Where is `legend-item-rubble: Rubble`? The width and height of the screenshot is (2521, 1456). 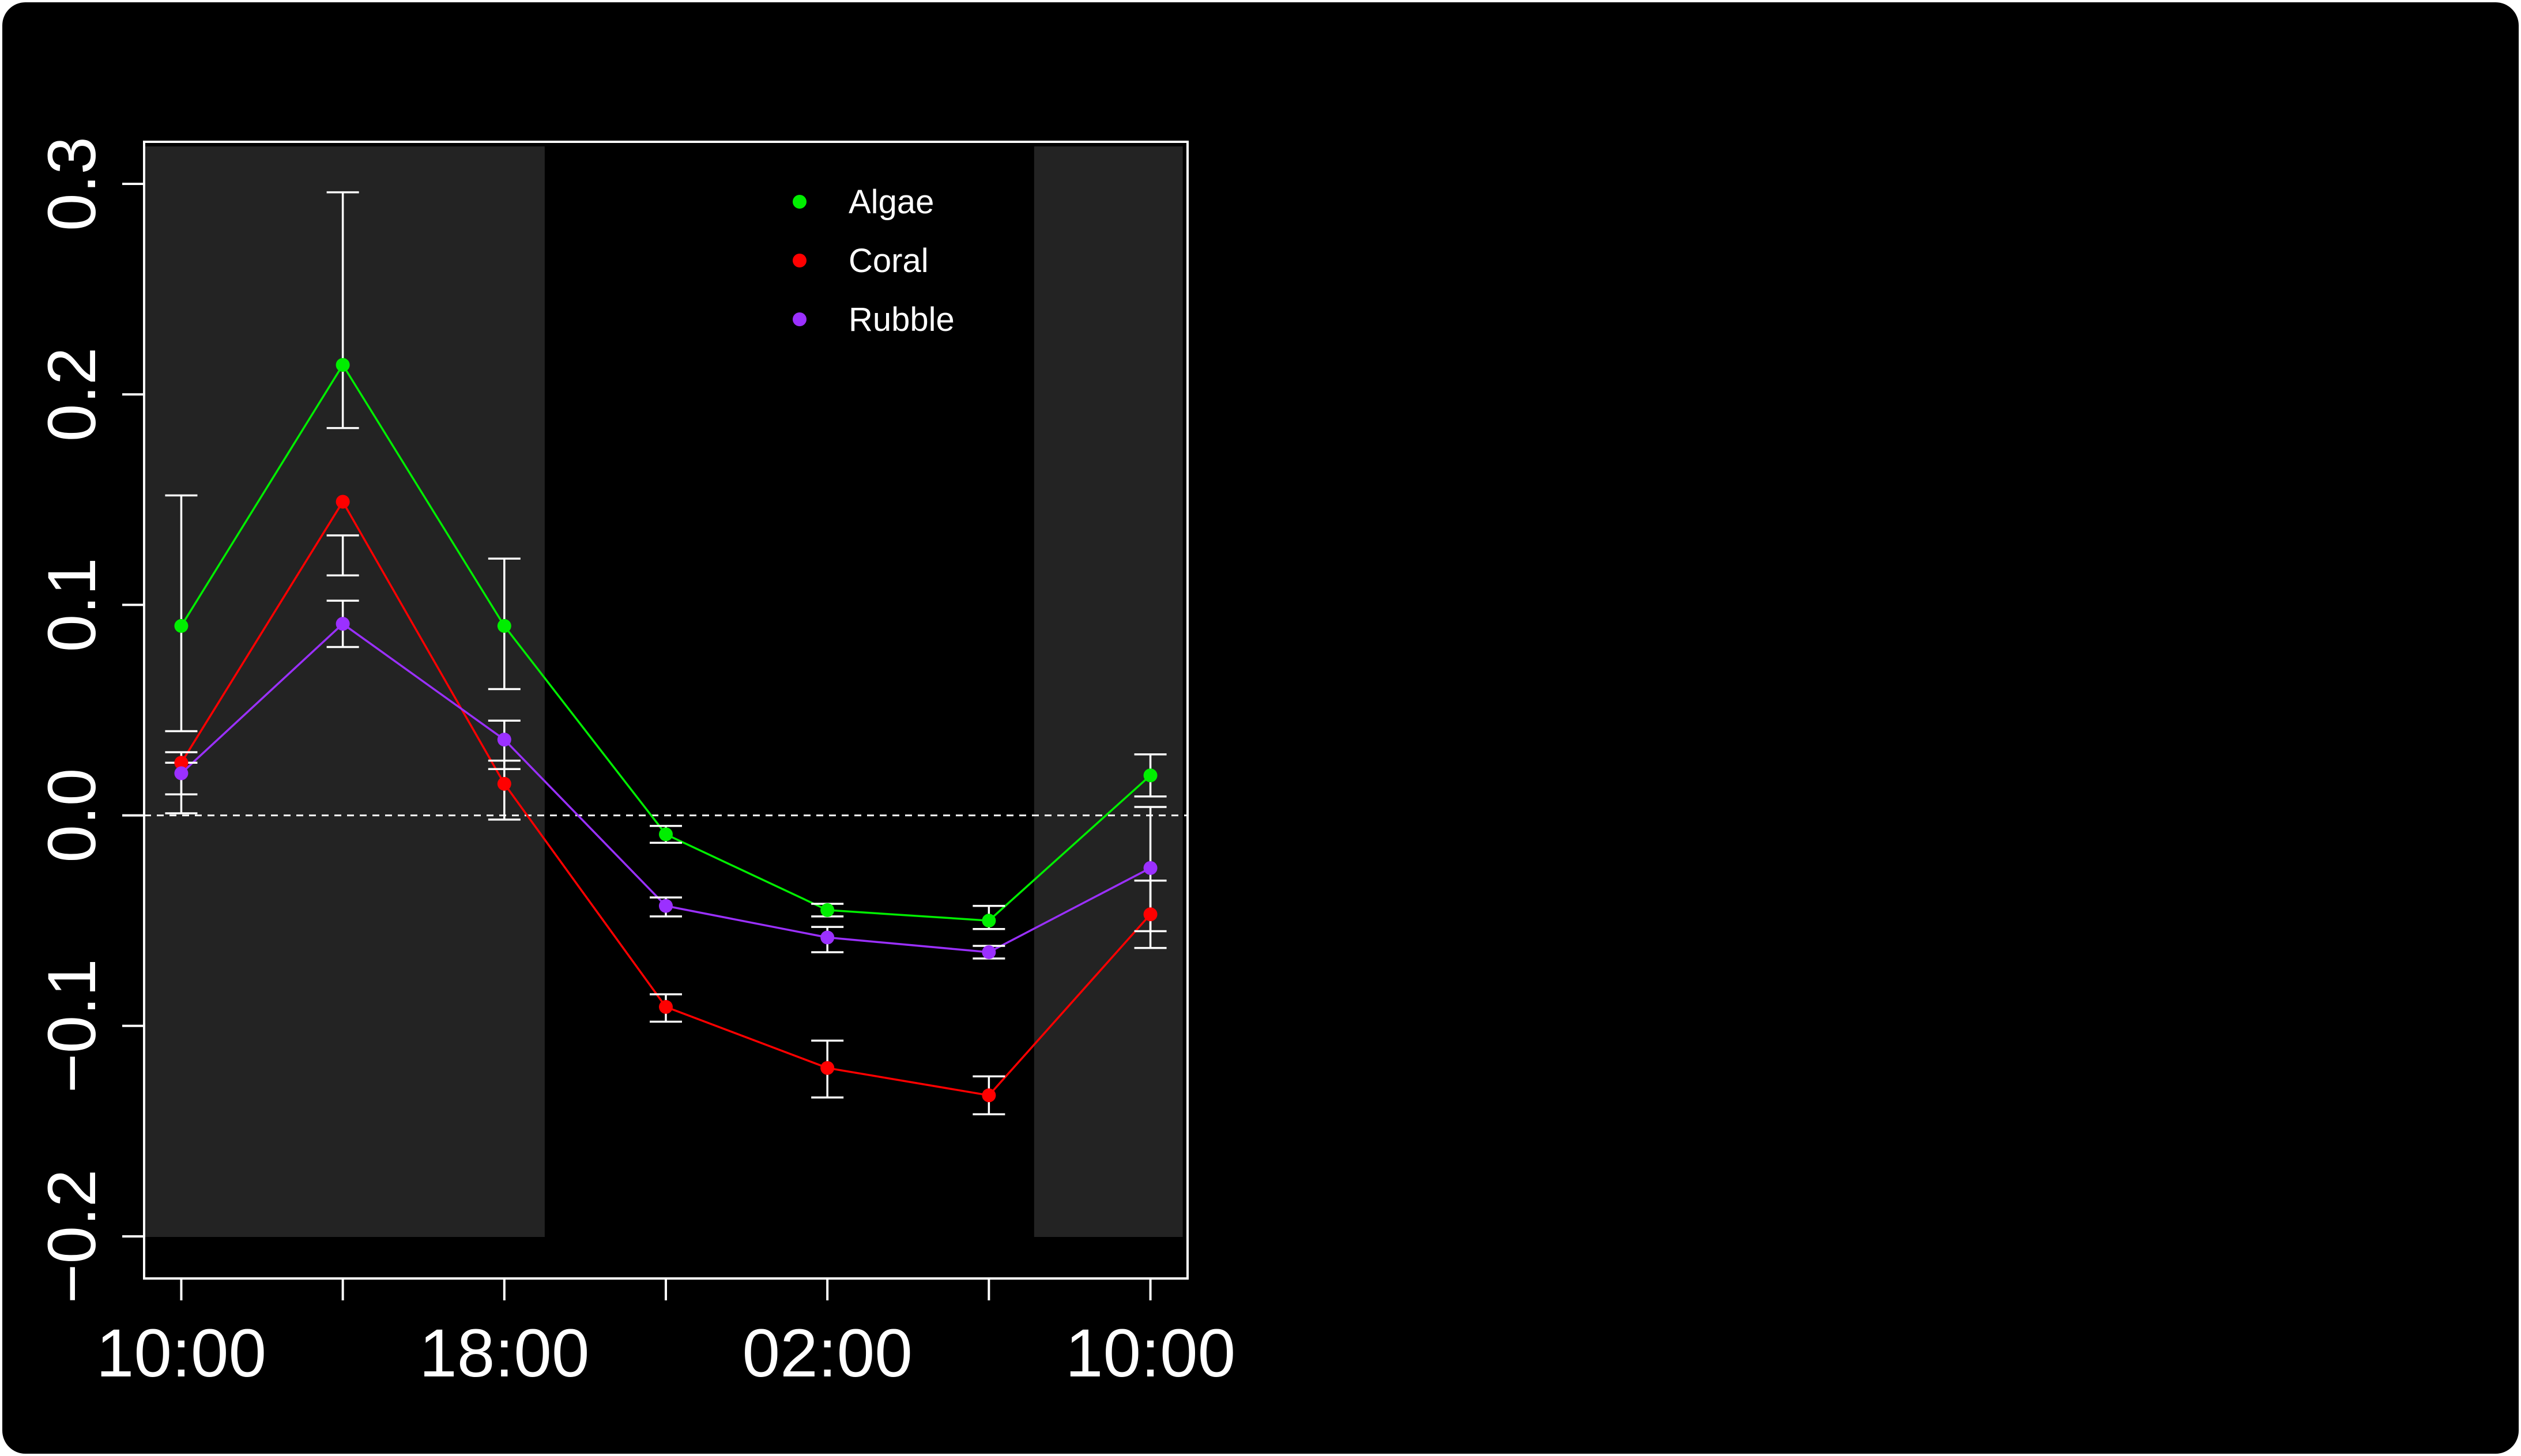
legend-item-rubble: Rubble is located at coordinates (874, 319).